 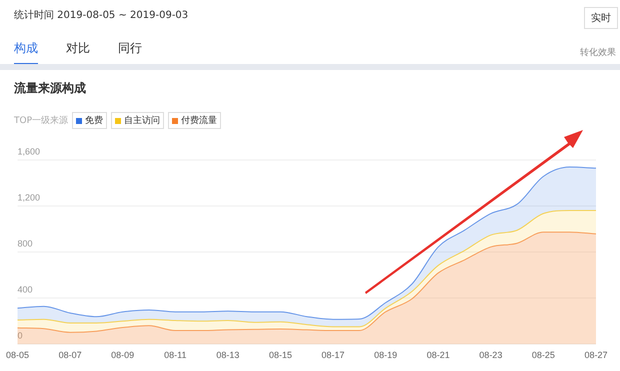 I want to click on x-tick-label: 08-23, so click(x=490, y=355).